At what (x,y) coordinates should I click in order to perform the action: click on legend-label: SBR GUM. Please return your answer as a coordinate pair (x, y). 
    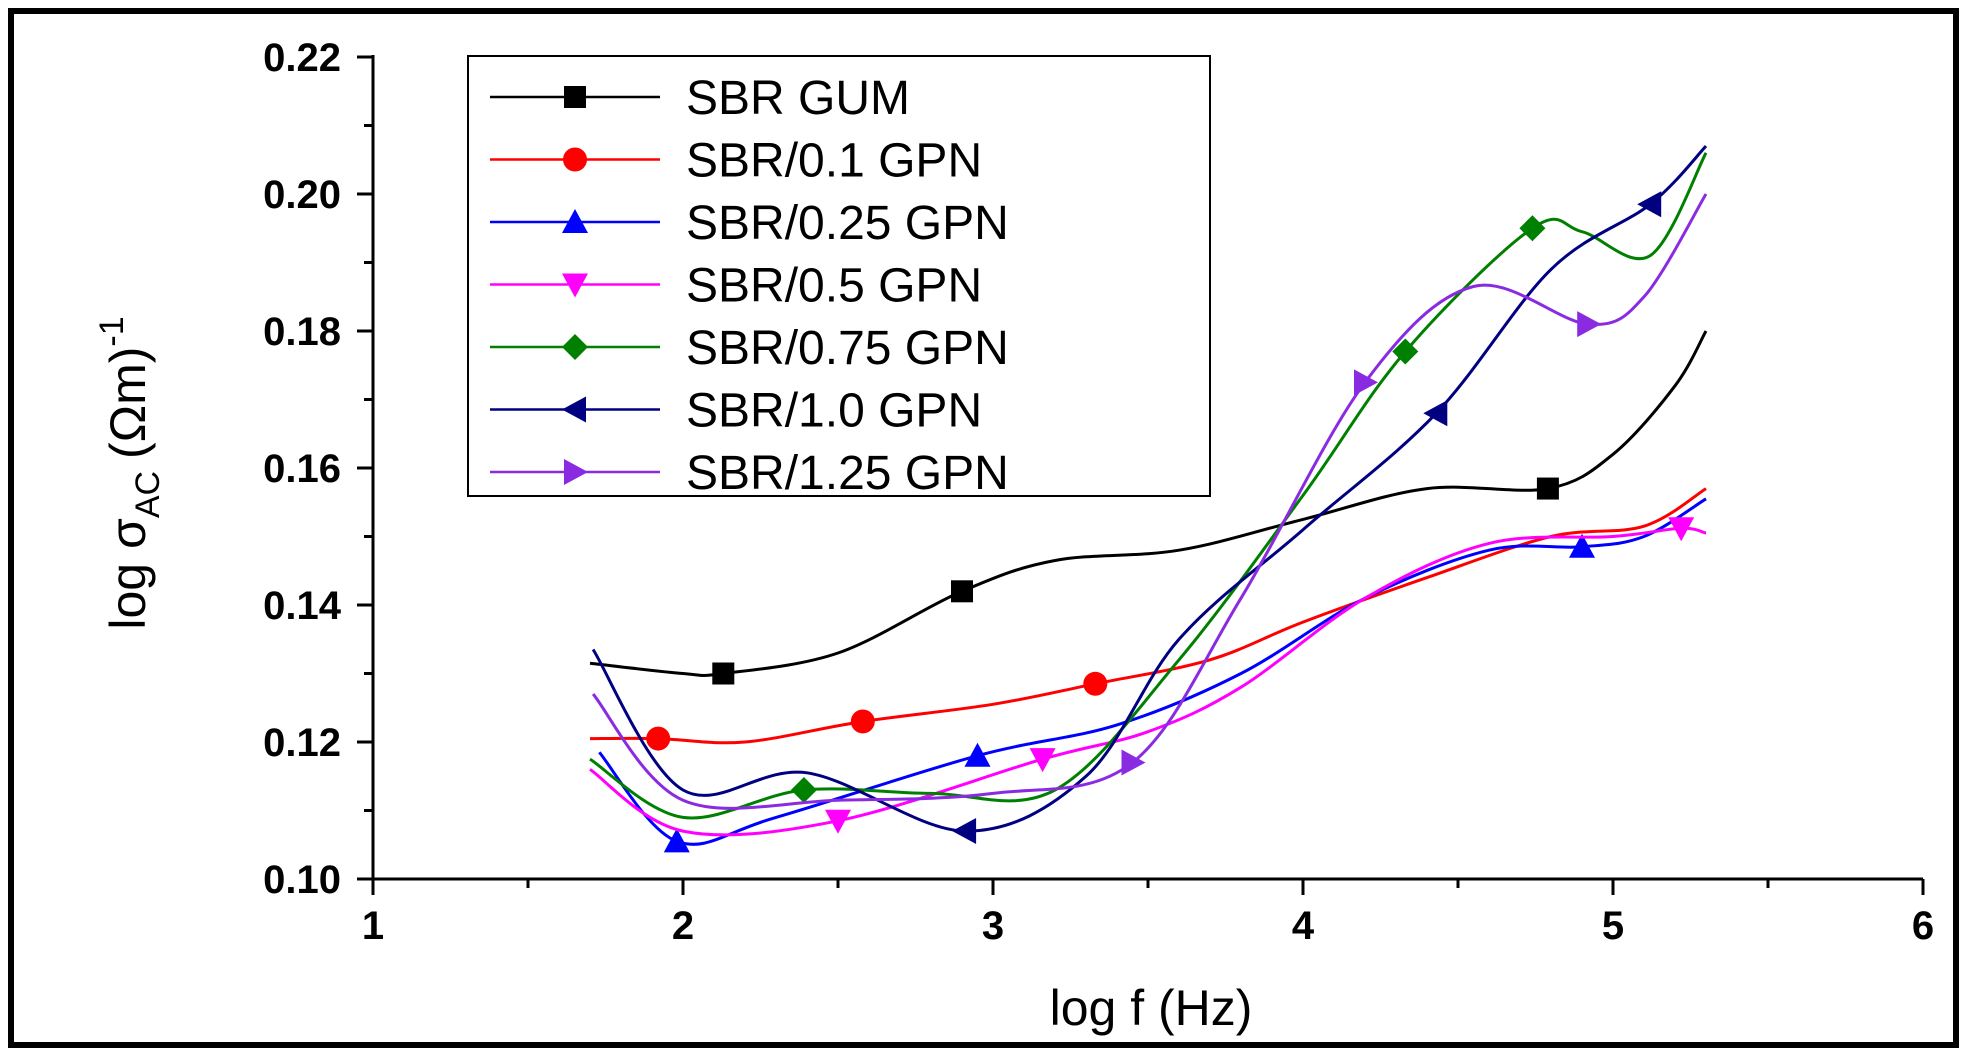
    Looking at the image, I should click on (798, 98).